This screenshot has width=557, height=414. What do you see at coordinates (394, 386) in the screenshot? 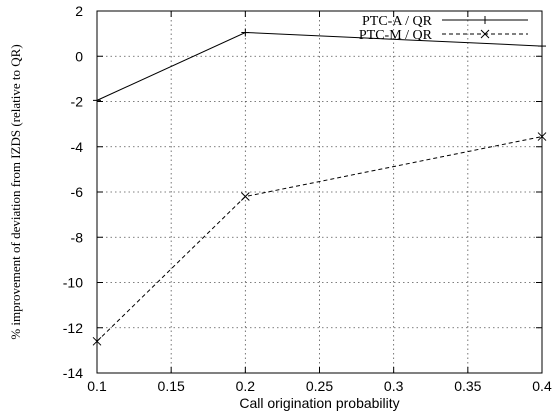
I see `x-tick-label: 0.3` at bounding box center [394, 386].